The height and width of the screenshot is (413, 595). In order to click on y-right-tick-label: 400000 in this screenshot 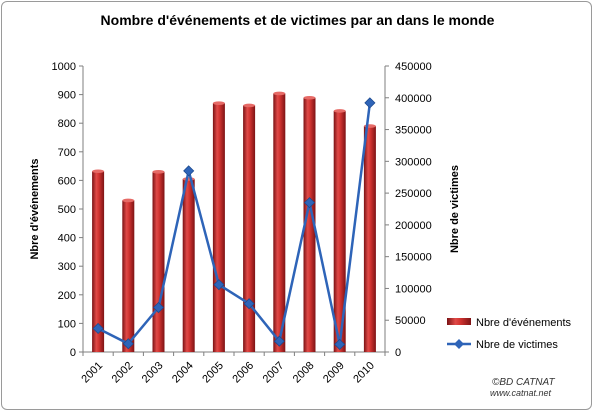, I will do `click(413, 99)`.